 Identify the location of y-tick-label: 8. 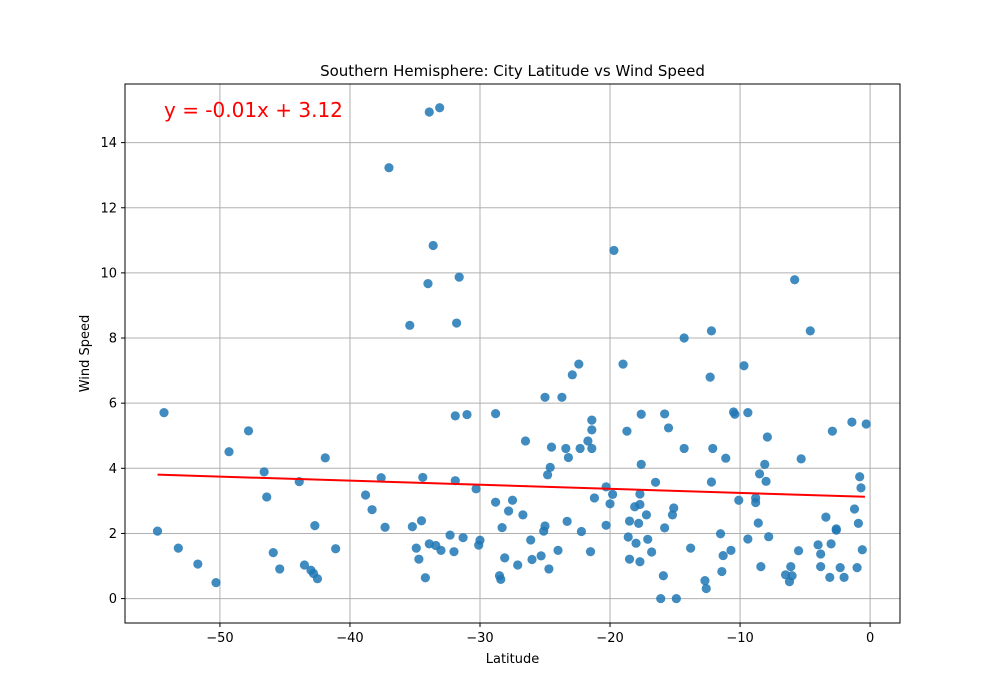
(113, 339).